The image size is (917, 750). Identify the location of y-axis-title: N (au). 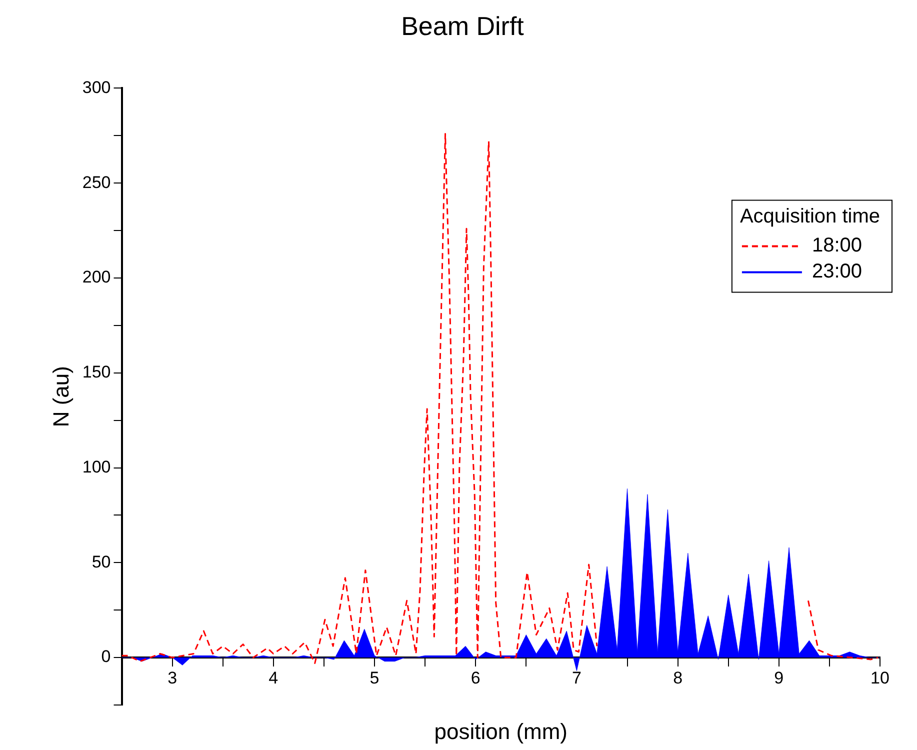
(61, 397).